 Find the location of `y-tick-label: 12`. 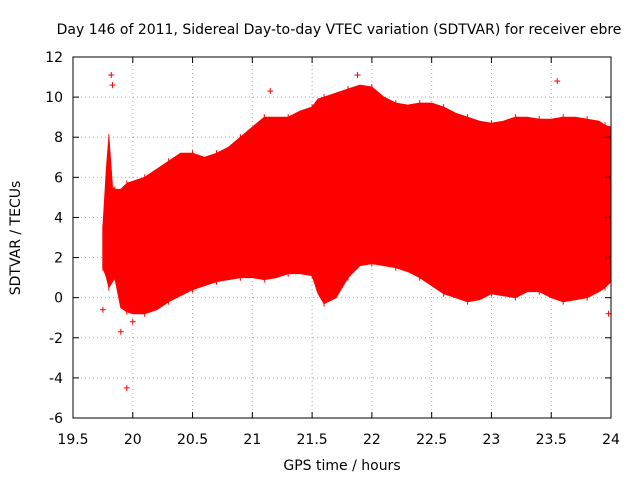

y-tick-label: 12 is located at coordinates (54, 58).